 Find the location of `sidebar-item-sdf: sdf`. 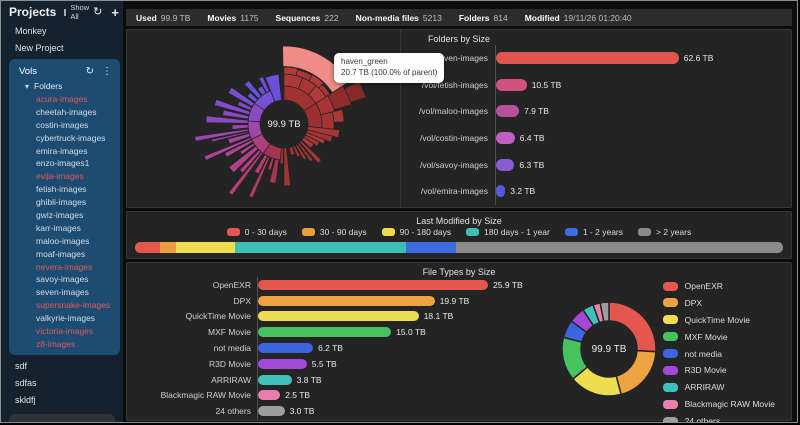

sidebar-item-sdf: sdf is located at coordinates (21, 365).